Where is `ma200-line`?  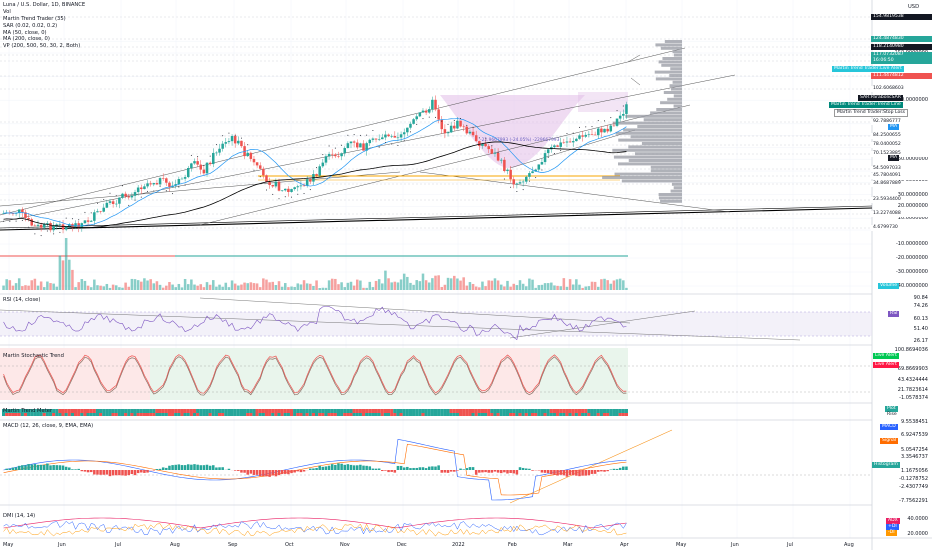
ma200-line is located at coordinates (315, 184).